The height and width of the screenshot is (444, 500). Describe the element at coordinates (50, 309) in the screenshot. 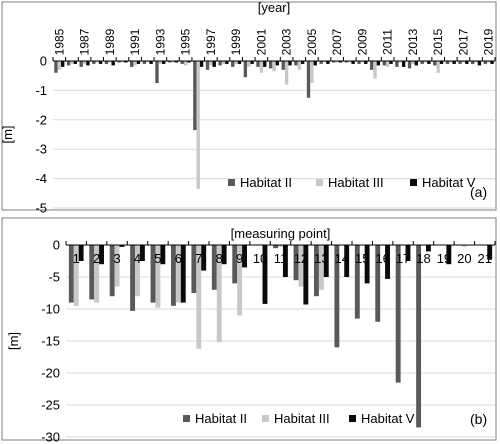

I see `y-tick-label: -10` at that location.